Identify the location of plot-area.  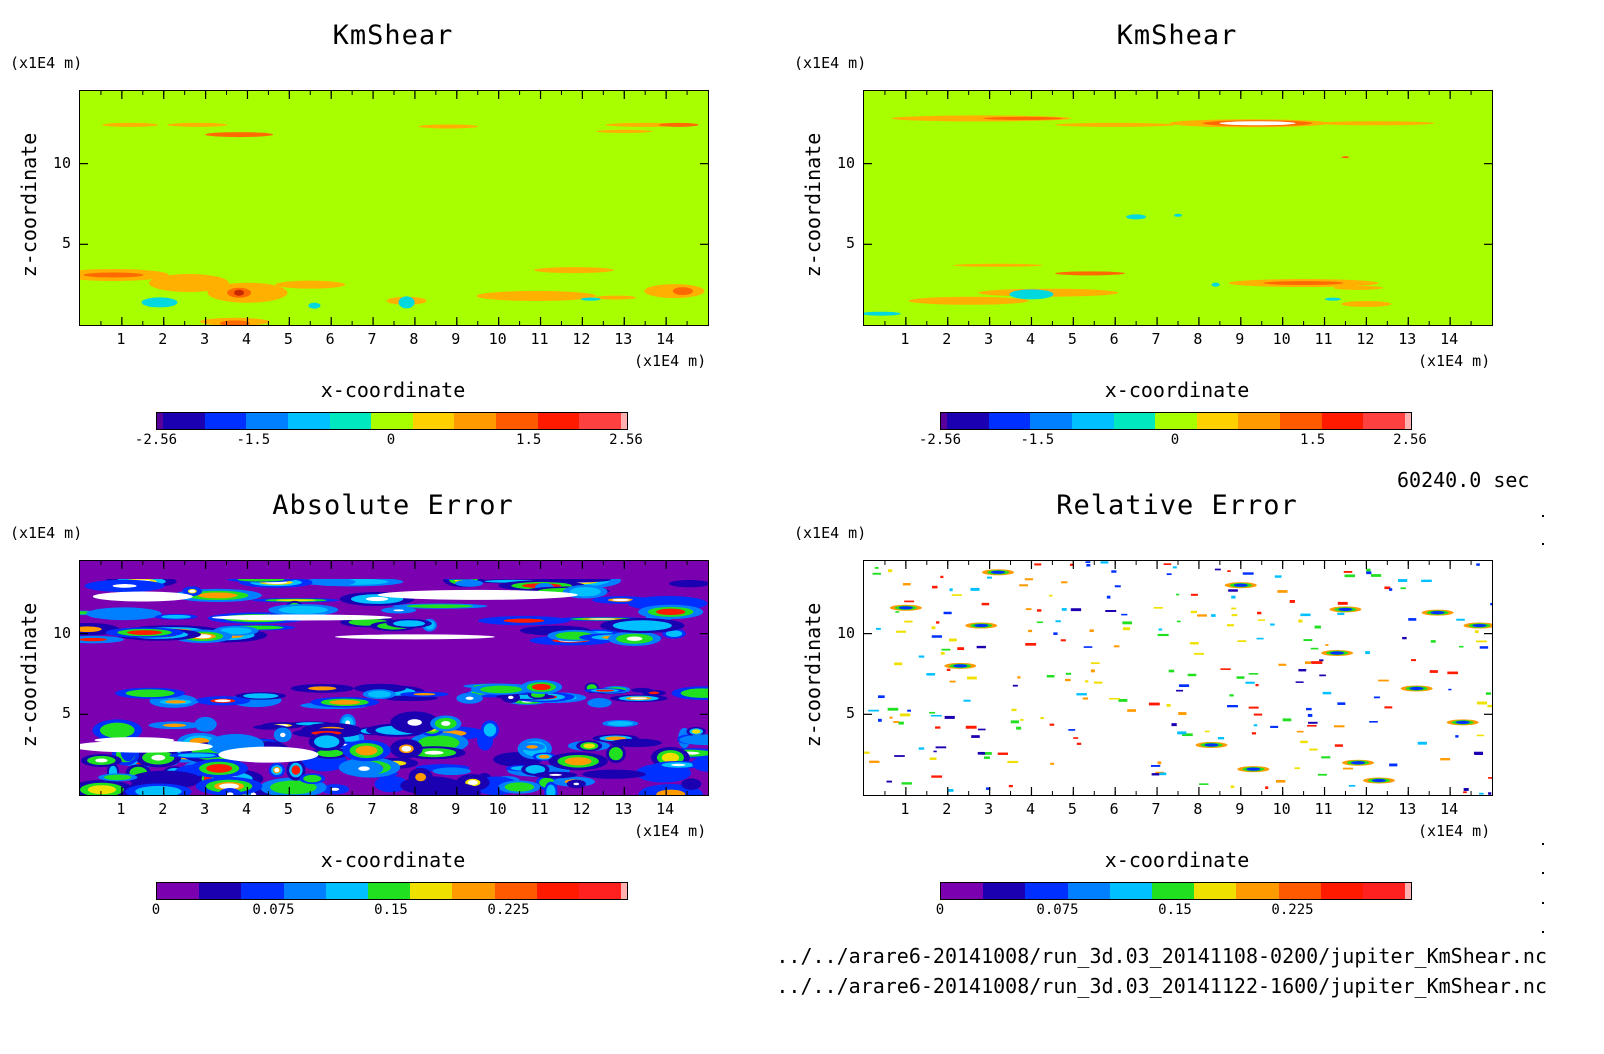
(394, 208).